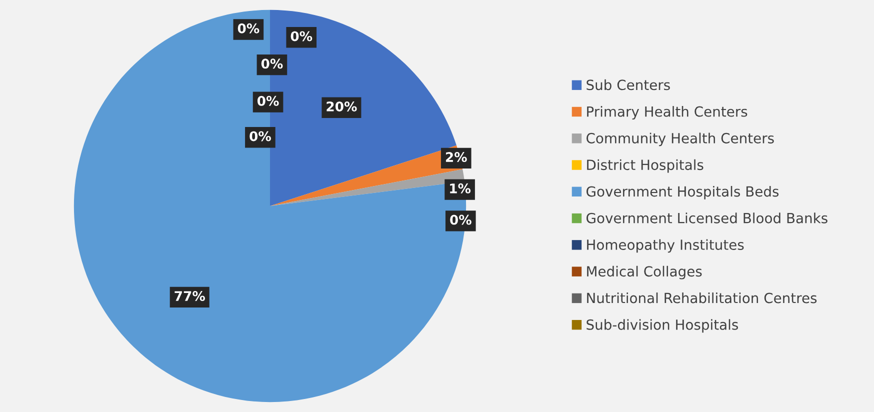  Describe the element at coordinates (645, 166) in the screenshot. I see `legend-label: District Hospitals` at that location.